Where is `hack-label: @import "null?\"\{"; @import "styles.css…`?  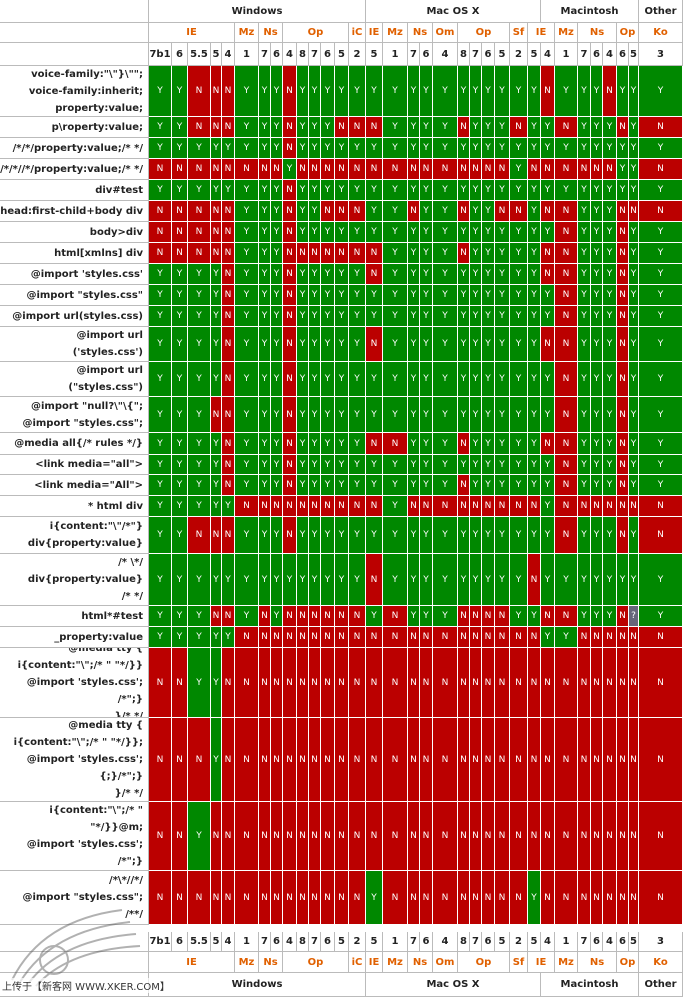
hack-label: @import "null?\"\{"; @import "styles.css… is located at coordinates (74, 415).